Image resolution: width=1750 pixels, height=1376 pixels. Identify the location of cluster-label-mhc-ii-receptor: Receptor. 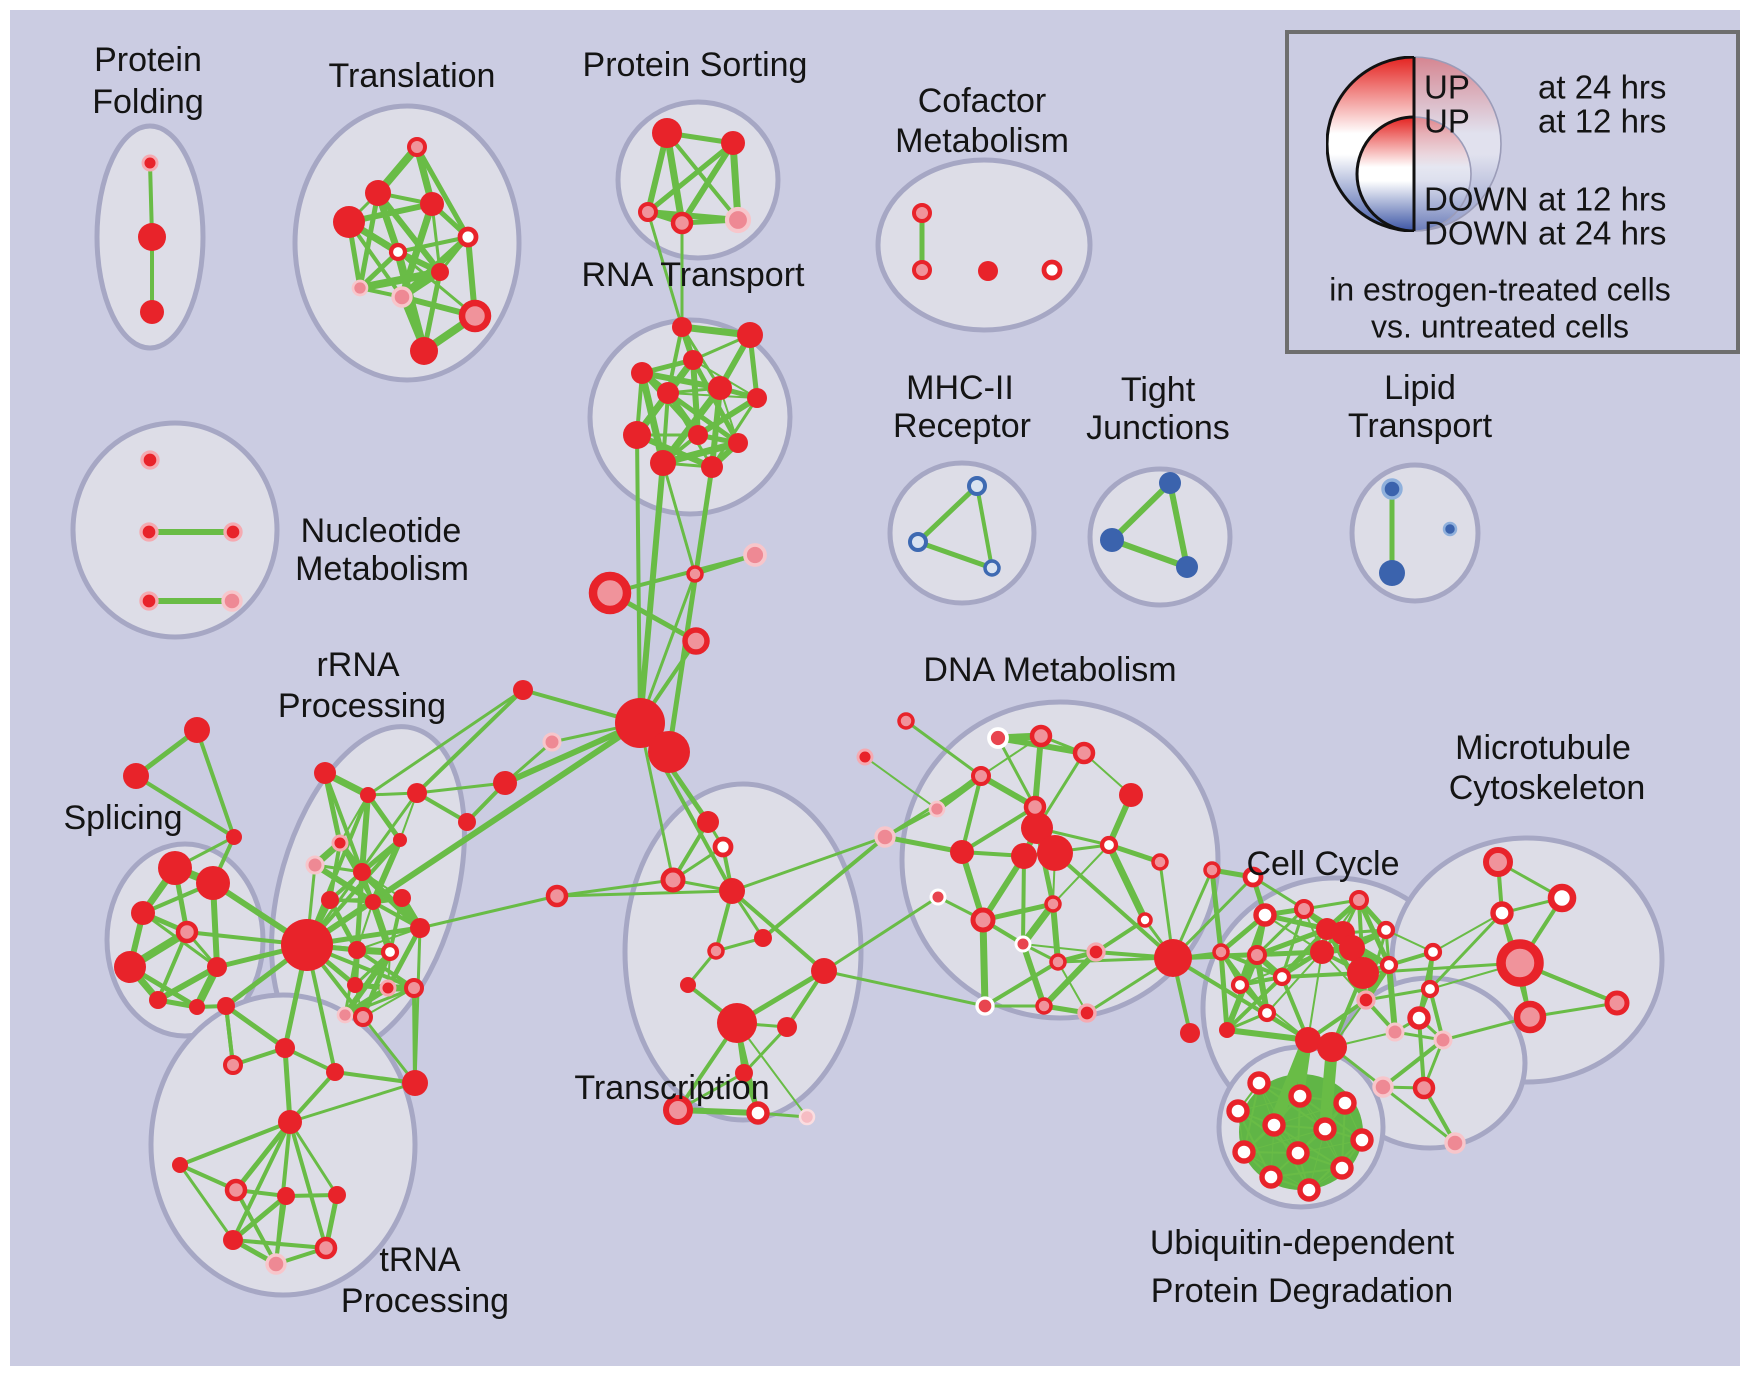
(962, 426).